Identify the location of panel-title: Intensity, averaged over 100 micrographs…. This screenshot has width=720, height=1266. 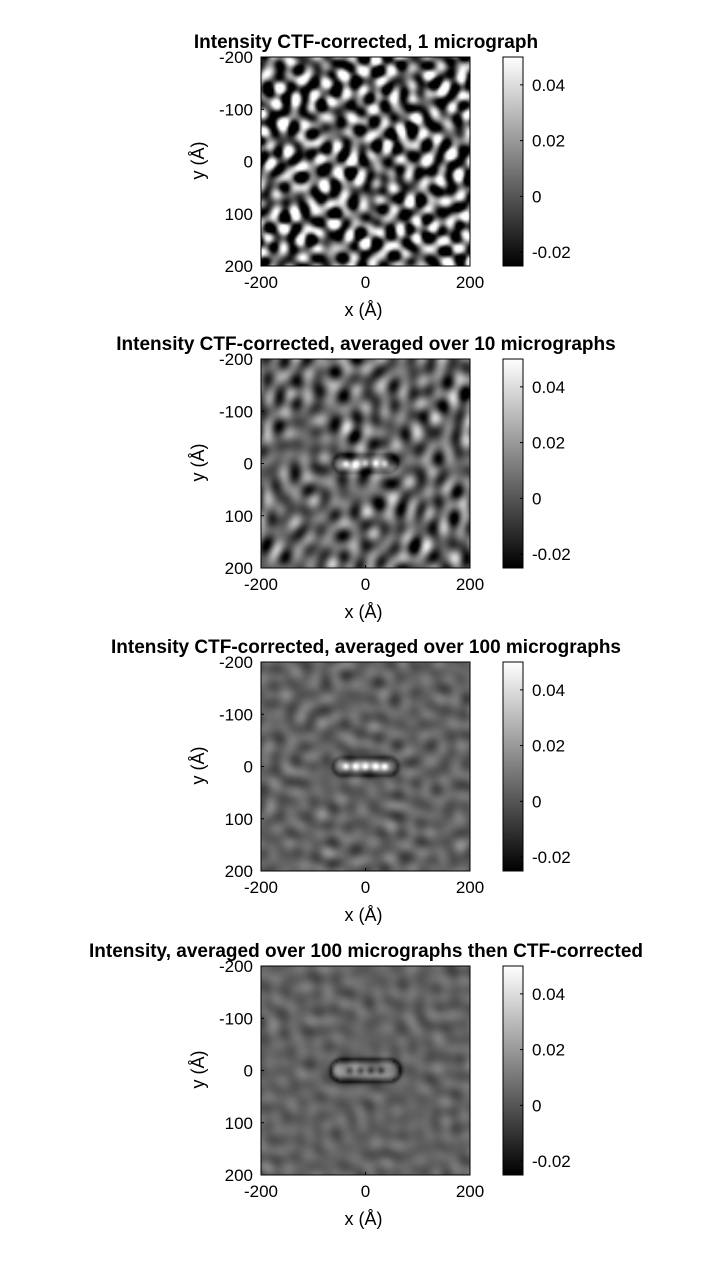
(366, 951).